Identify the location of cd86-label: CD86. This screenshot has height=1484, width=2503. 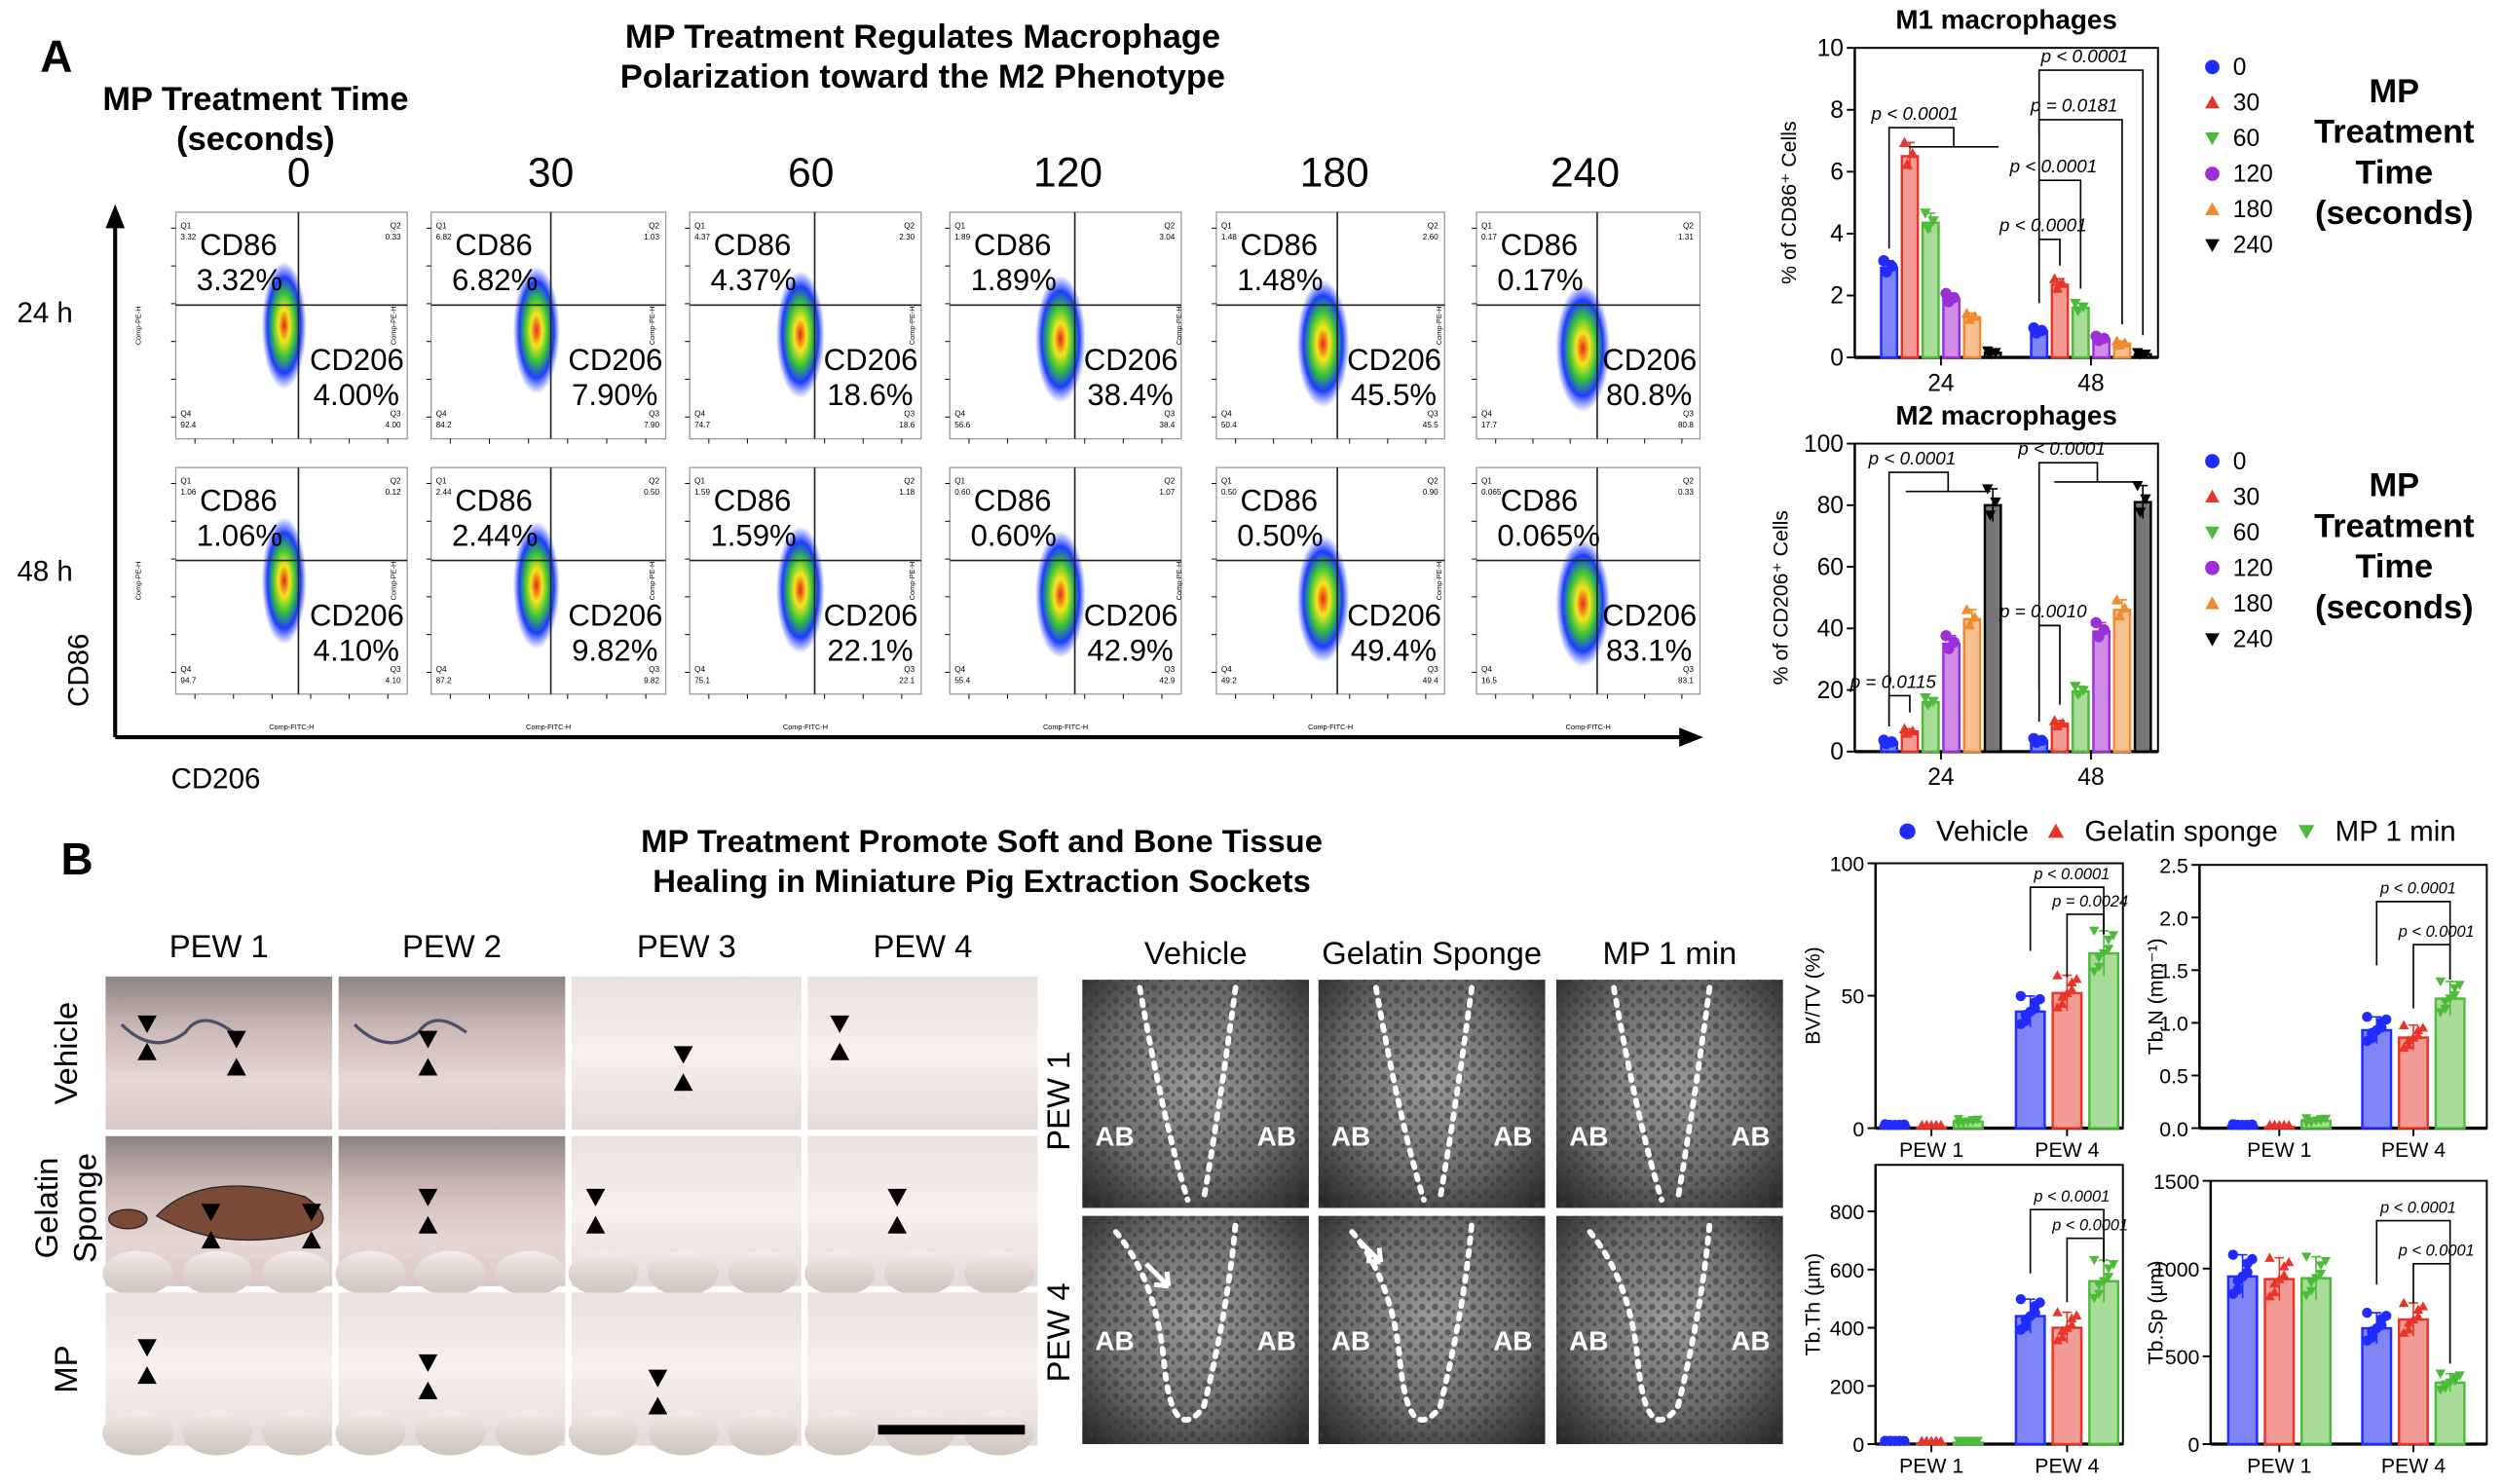
(494, 500).